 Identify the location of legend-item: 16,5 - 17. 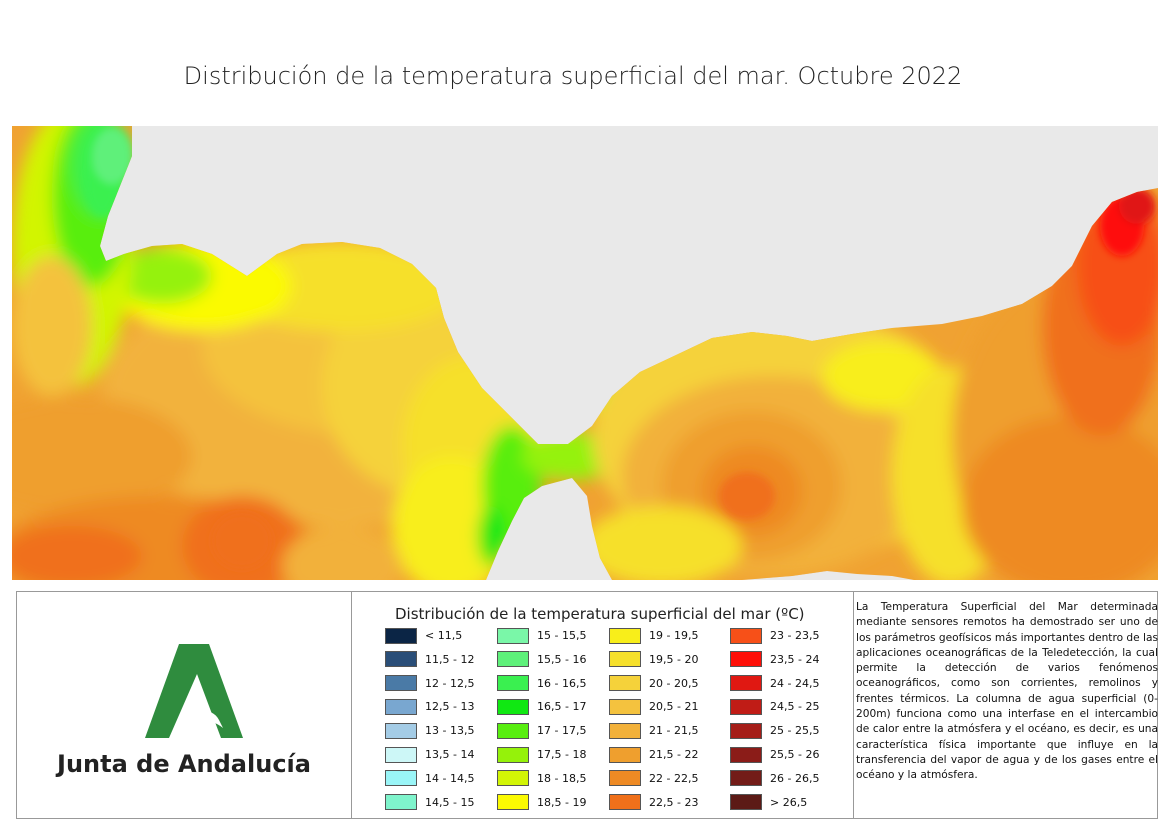
(541, 706).